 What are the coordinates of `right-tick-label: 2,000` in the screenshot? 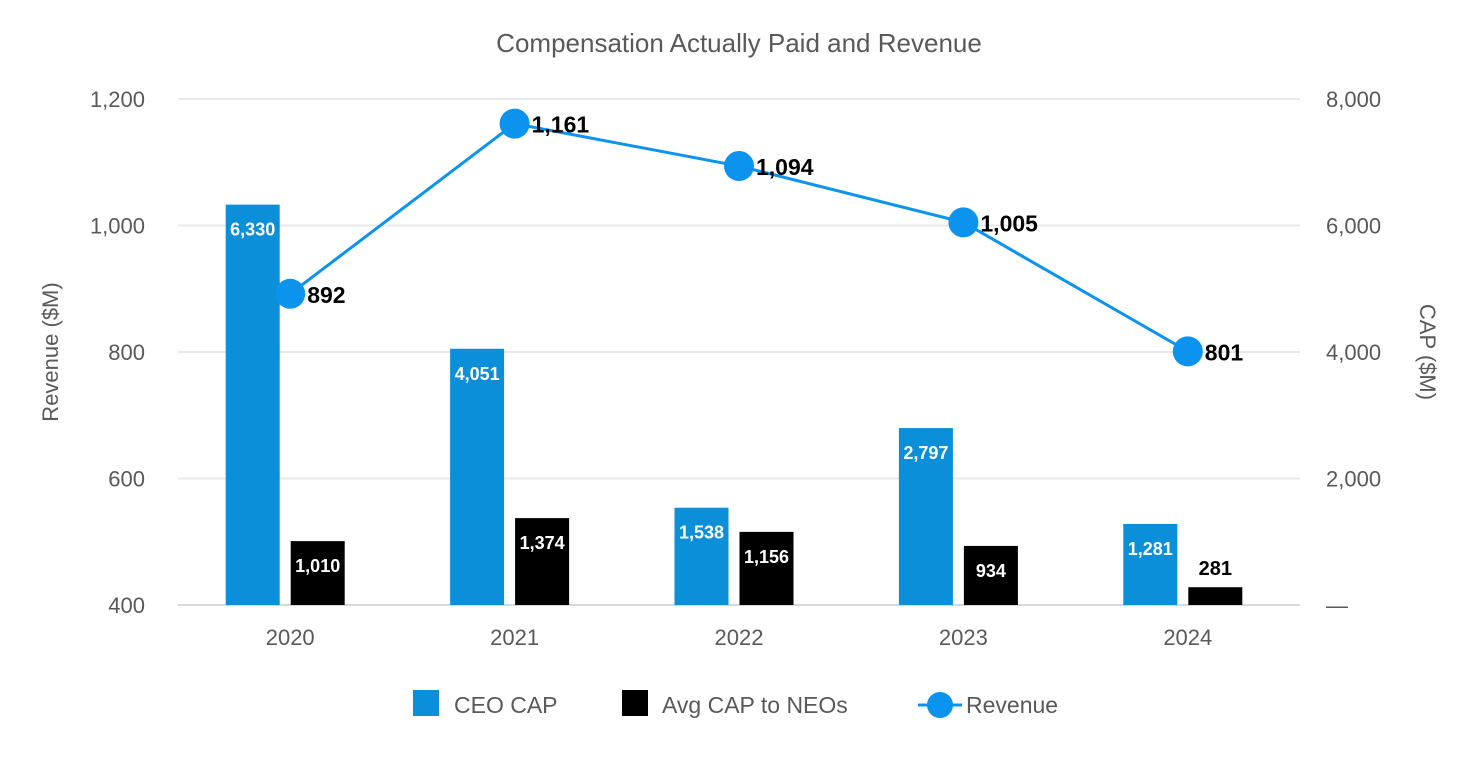 It's located at (1353, 479).